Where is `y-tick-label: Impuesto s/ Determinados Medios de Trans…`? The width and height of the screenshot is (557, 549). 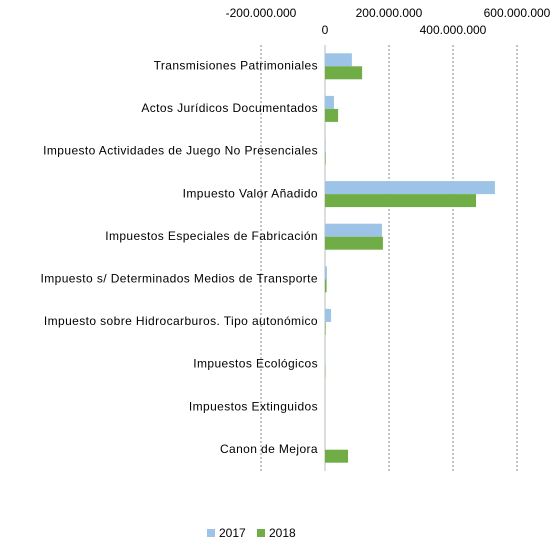 y-tick-label: Impuesto s/ Determinados Medios de Trans… is located at coordinates (179, 278).